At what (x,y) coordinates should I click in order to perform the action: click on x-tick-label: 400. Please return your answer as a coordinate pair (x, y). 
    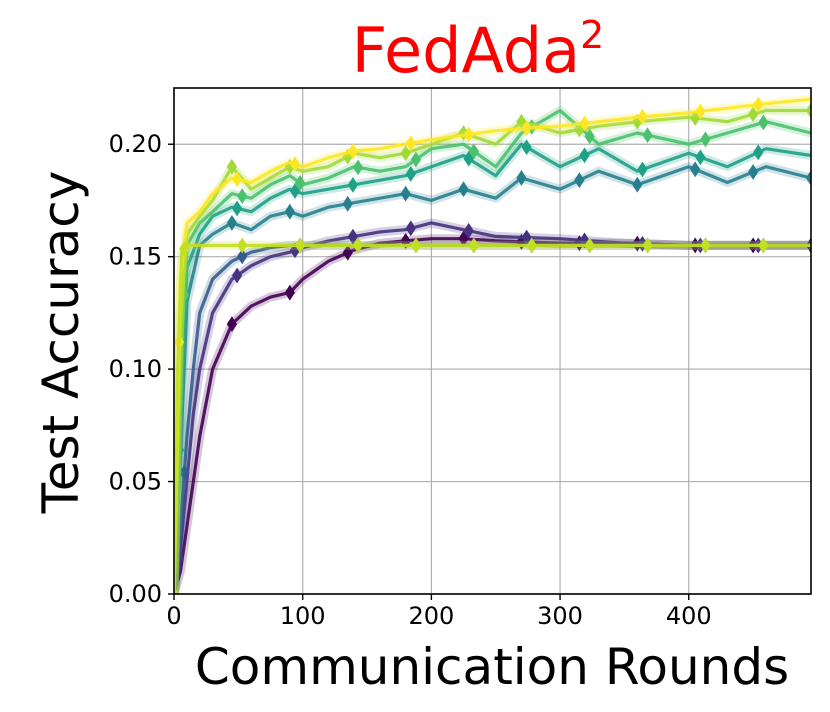
    Looking at the image, I should click on (689, 616).